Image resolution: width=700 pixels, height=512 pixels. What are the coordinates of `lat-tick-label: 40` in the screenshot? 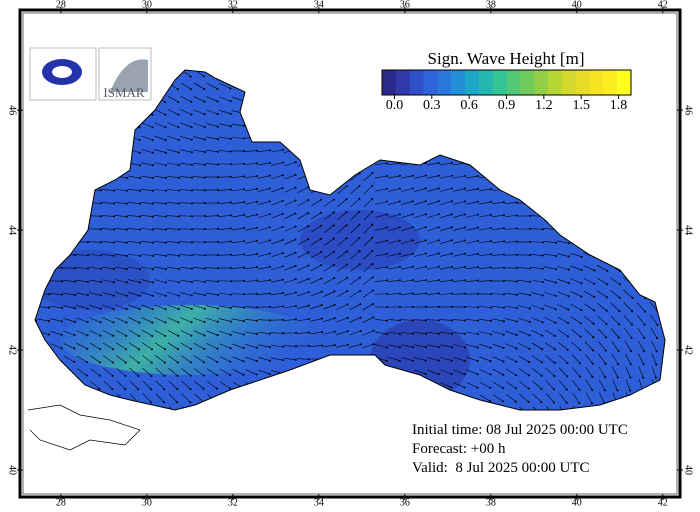 It's located at (688, 470).